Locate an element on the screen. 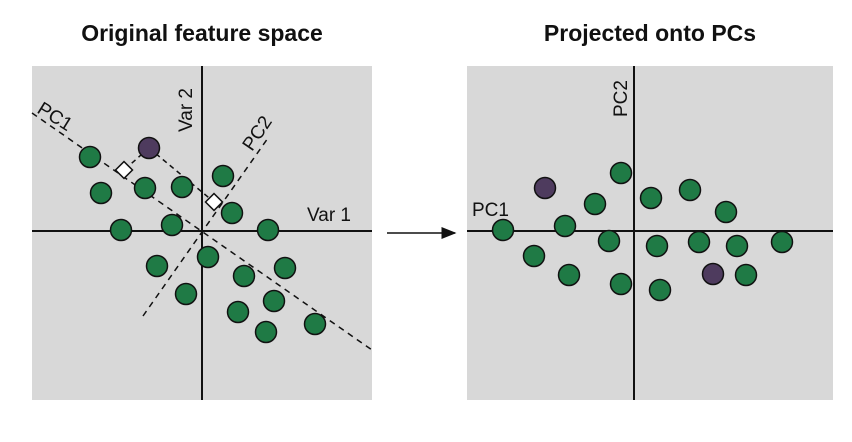 The width and height of the screenshot is (852, 442). right-panel-title: Projected onto PCs is located at coordinates (650, 33).